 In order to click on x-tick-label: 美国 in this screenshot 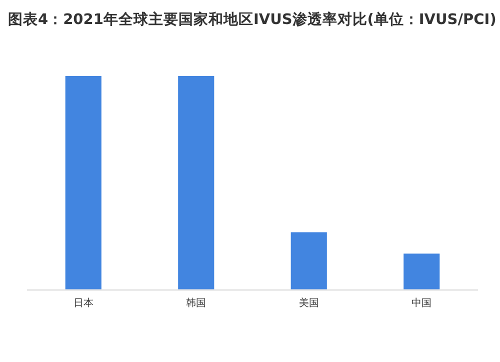, I will do `click(308, 303)`.